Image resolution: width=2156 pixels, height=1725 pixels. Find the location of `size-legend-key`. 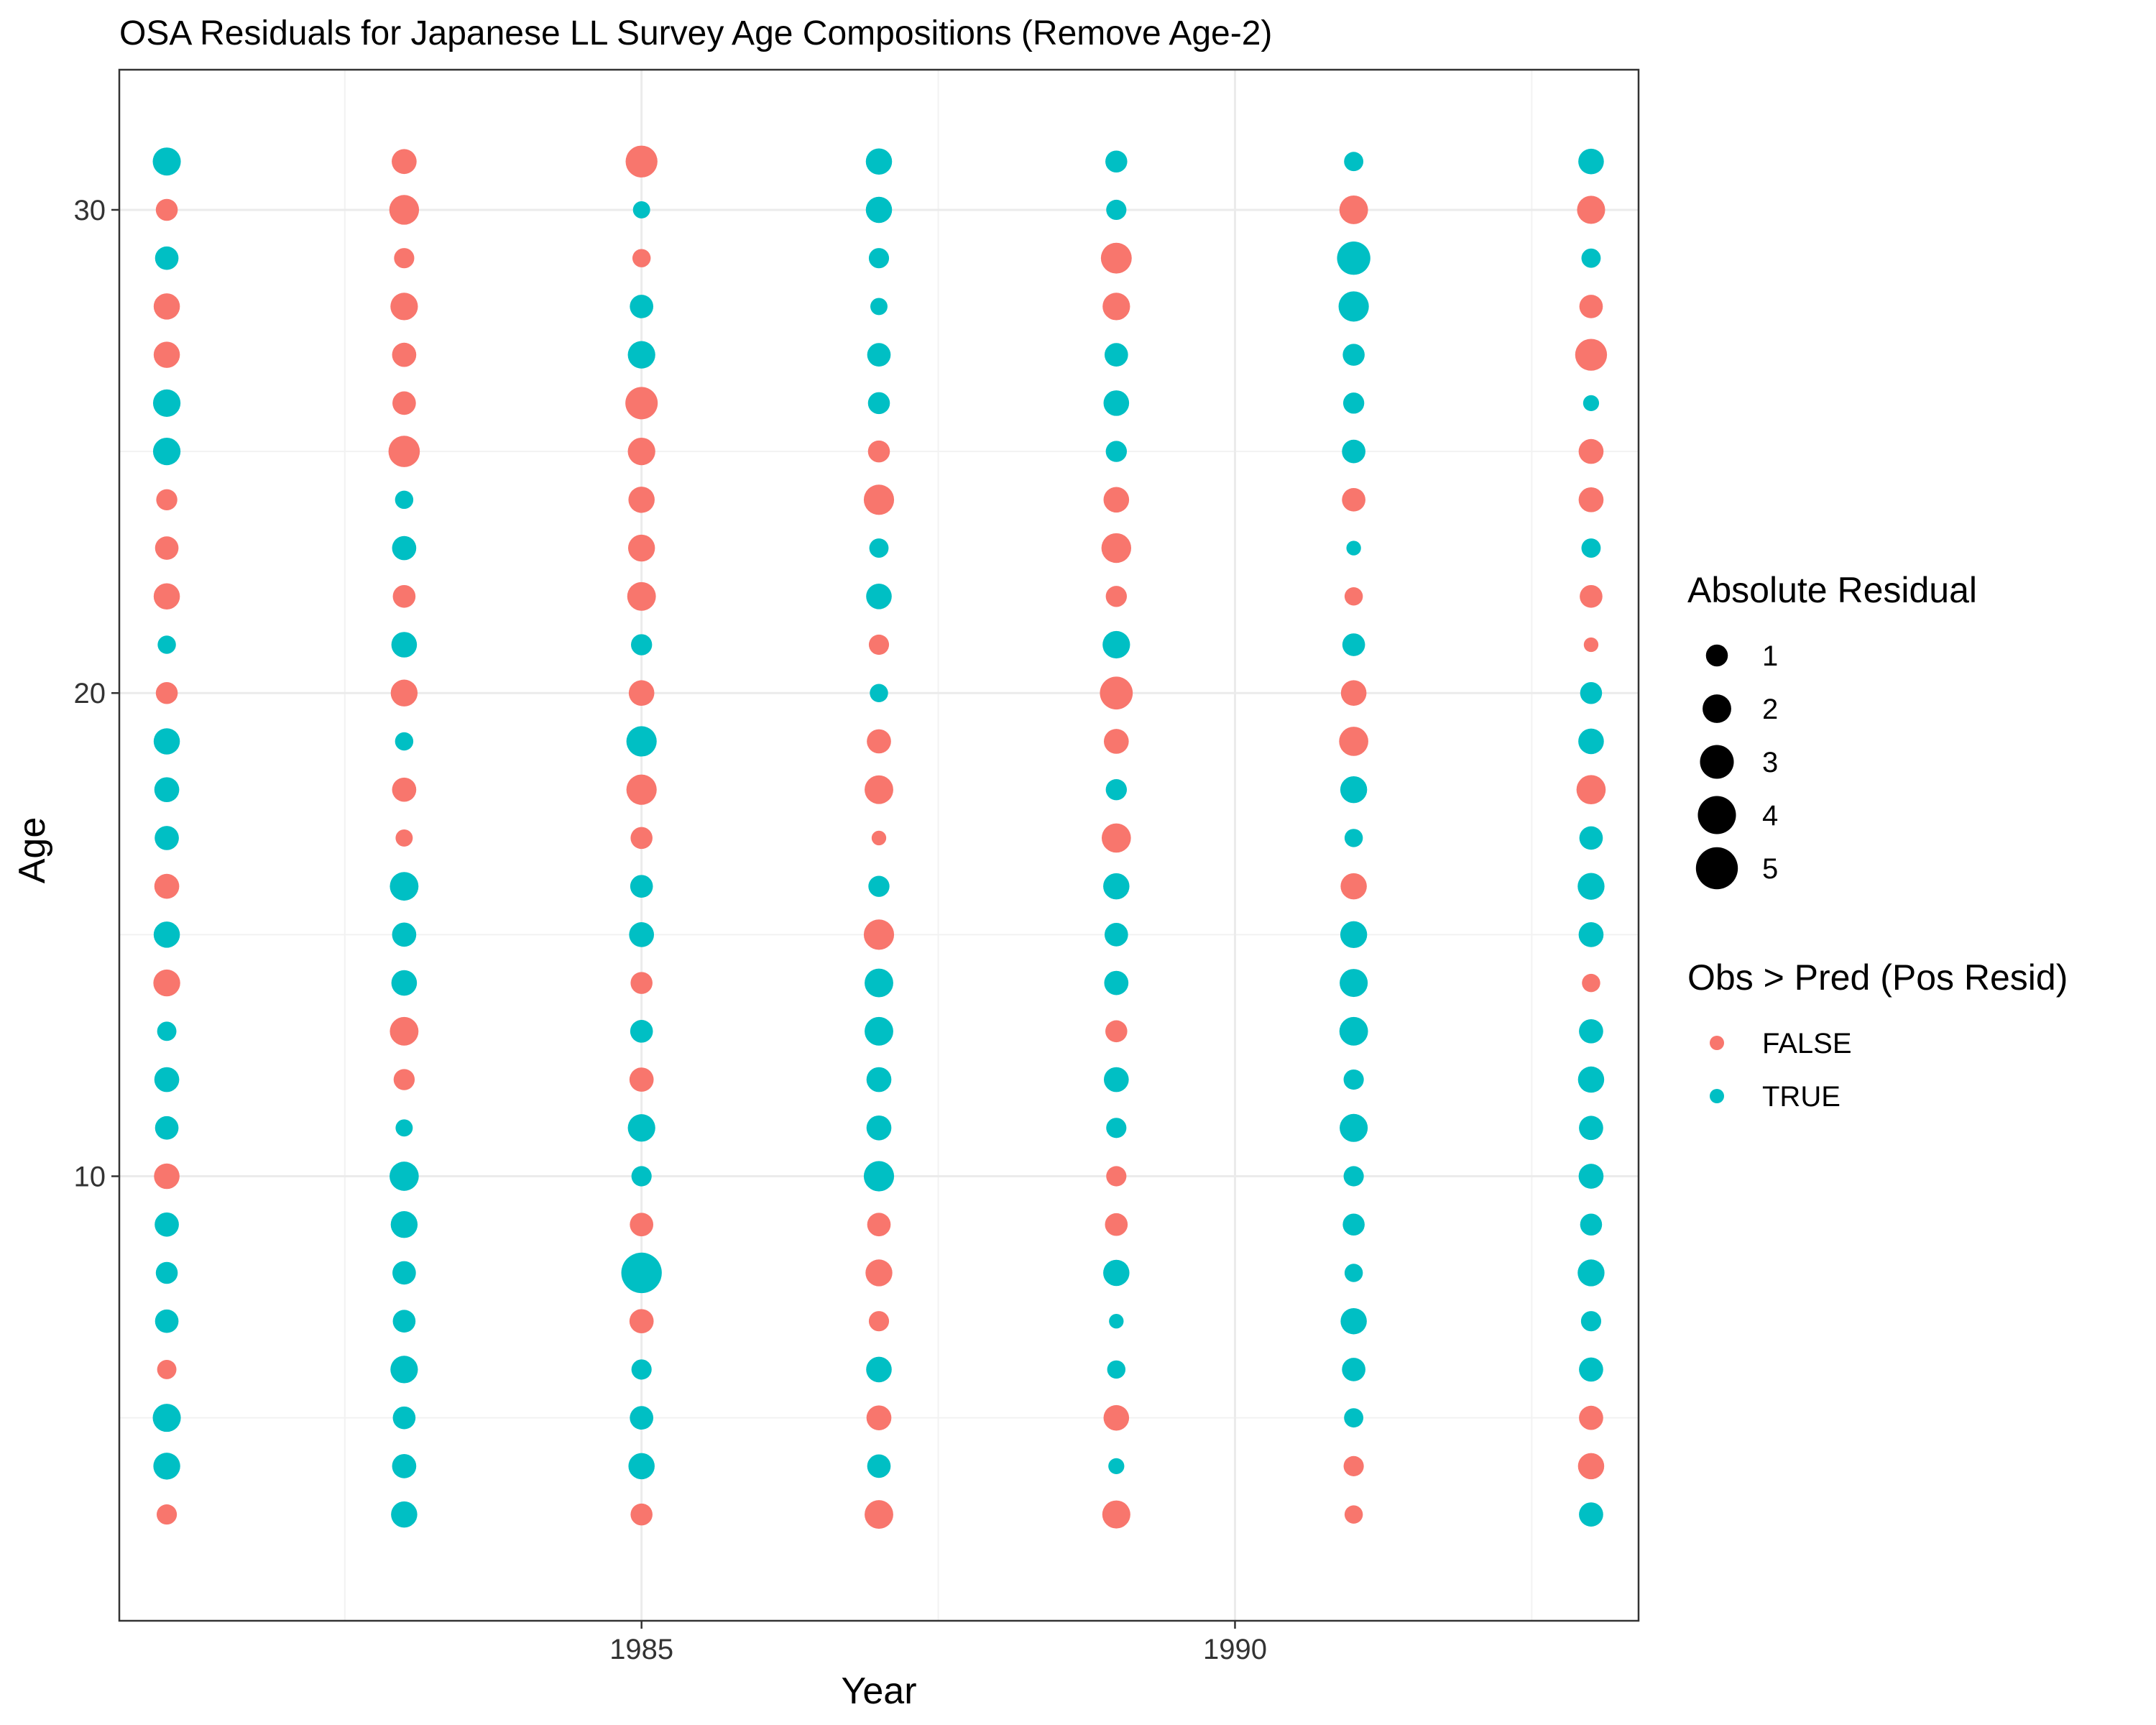

size-legend-key is located at coordinates (1717, 708).